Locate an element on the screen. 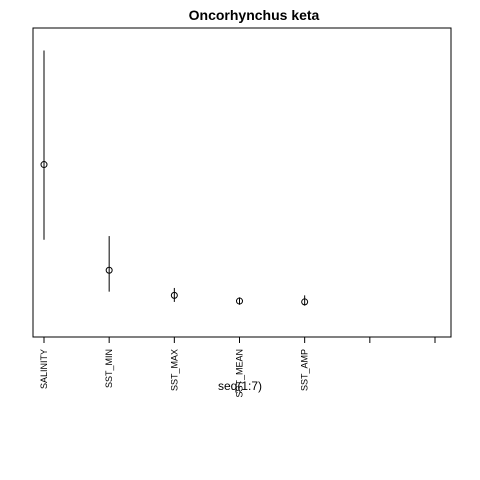  x-axis-label: seq(1:7) is located at coordinates (240, 386).